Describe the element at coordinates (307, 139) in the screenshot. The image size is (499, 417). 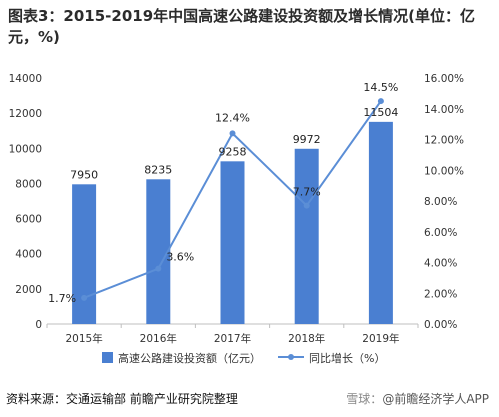
I see `bar-value-label: 9972` at that location.